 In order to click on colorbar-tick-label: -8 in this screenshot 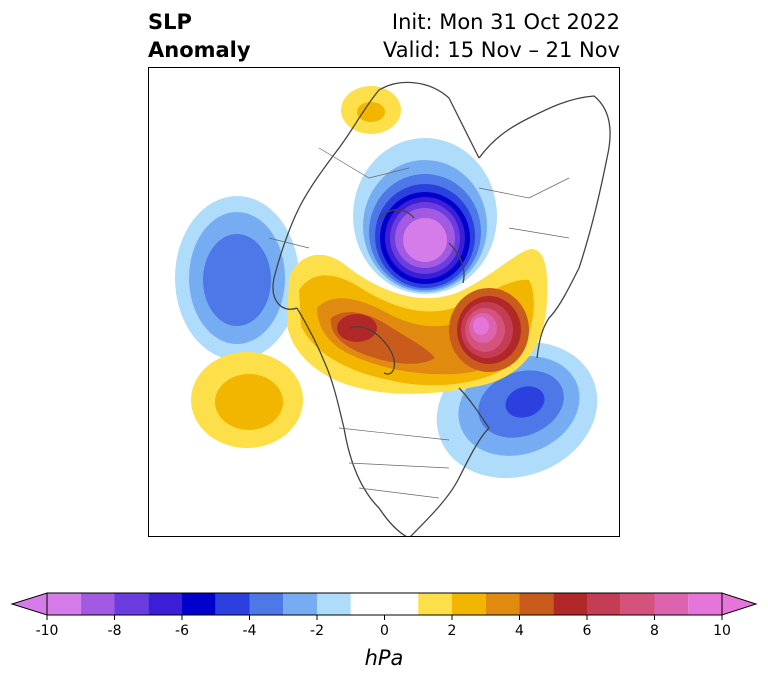, I will do `click(114, 631)`.